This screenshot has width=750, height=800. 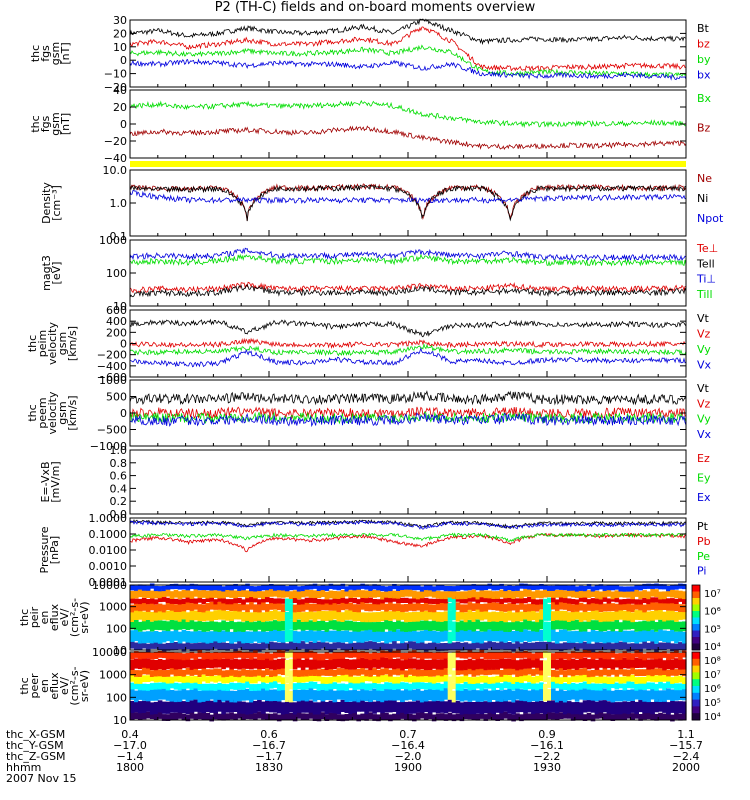 What do you see at coordinates (686, 767) in the screenshot?
I see `x-axis-value: 2000` at bounding box center [686, 767].